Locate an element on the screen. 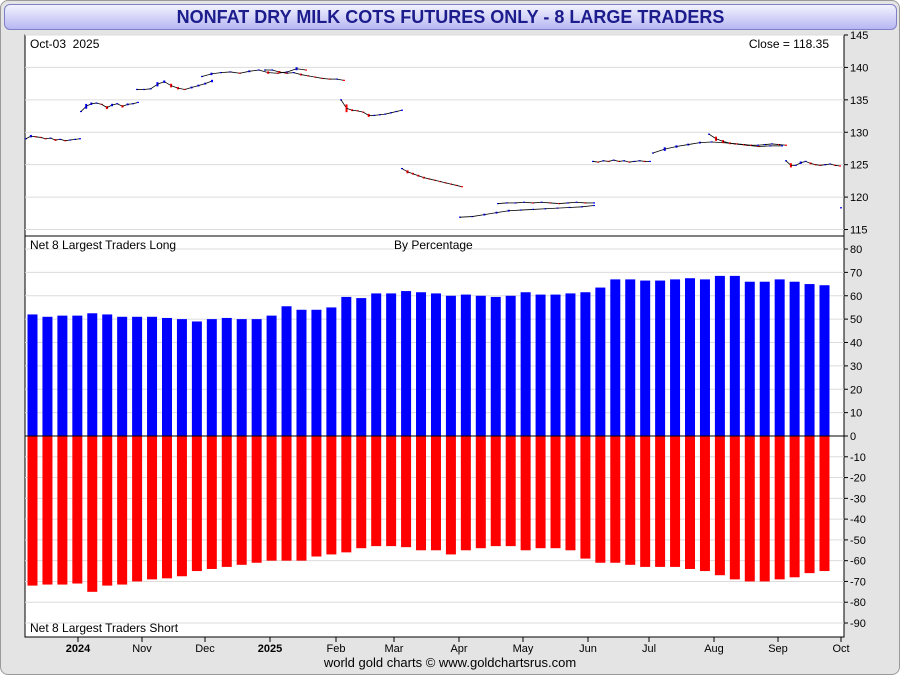 Image resolution: width=900 pixels, height=675 pixels. price-tick-label: 120 is located at coordinates (859, 198).